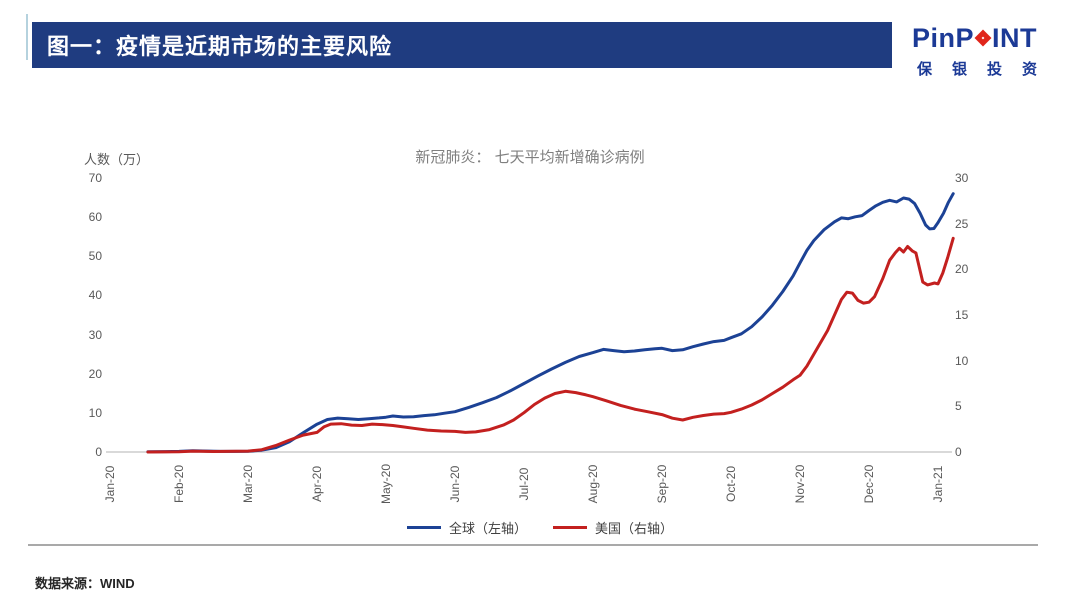  Describe the element at coordinates (27, 37) in the screenshot. I see `page-edge-accent` at that location.